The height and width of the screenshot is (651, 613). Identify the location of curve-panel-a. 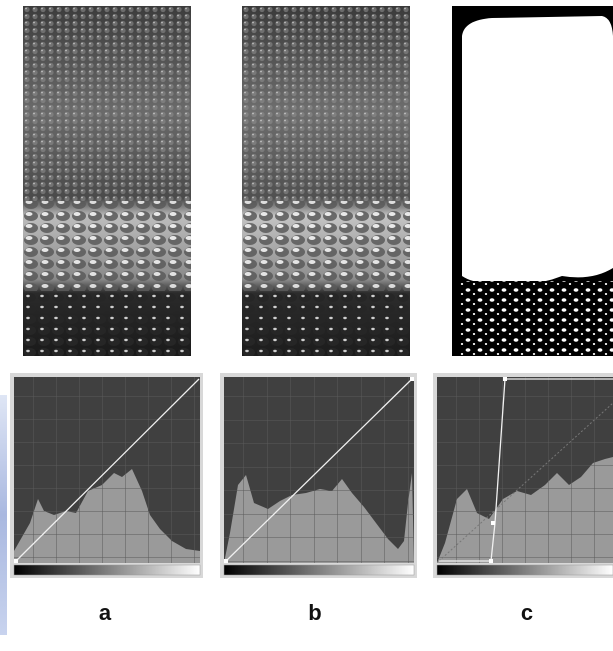
(106, 475).